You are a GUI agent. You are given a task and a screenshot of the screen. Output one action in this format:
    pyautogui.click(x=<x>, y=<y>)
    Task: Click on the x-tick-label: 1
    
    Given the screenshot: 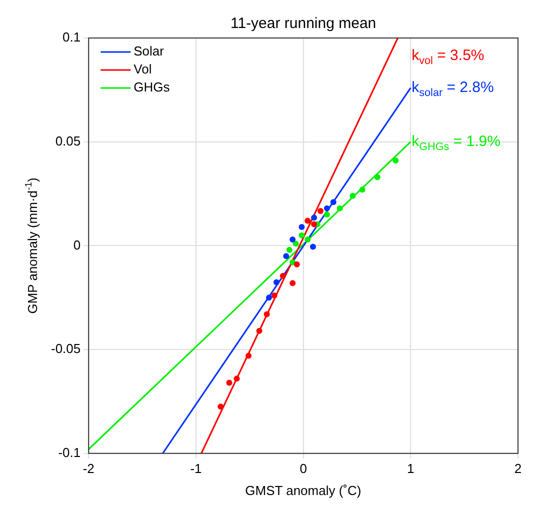 What is the action you would take?
    pyautogui.click(x=410, y=468)
    